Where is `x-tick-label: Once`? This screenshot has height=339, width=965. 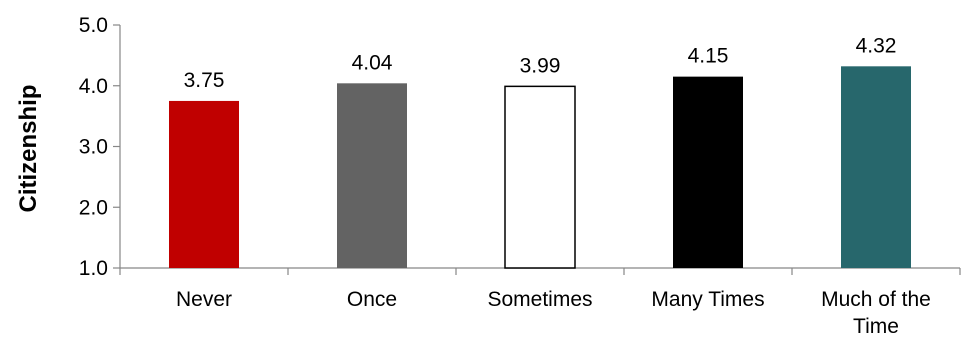 x-tick-label: Once is located at coordinates (372, 299).